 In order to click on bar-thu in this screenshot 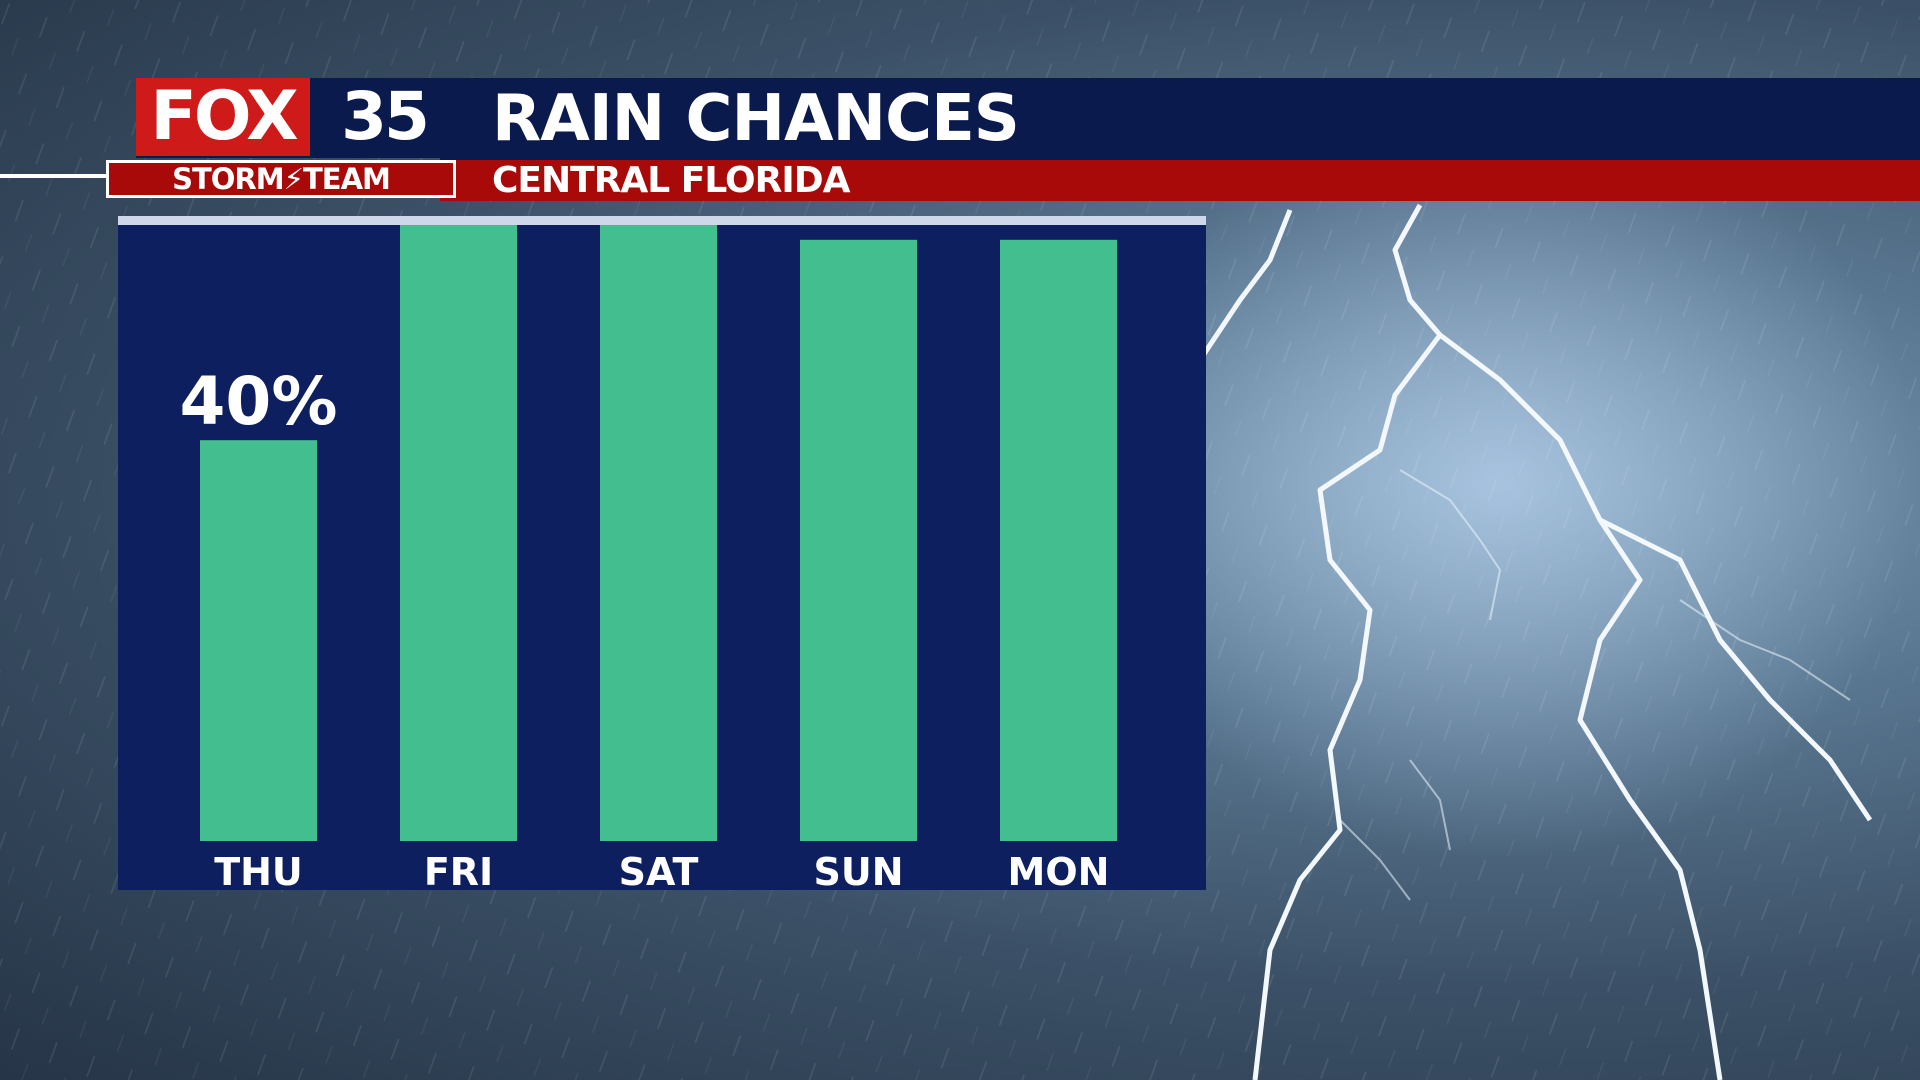, I will do `click(258, 640)`.